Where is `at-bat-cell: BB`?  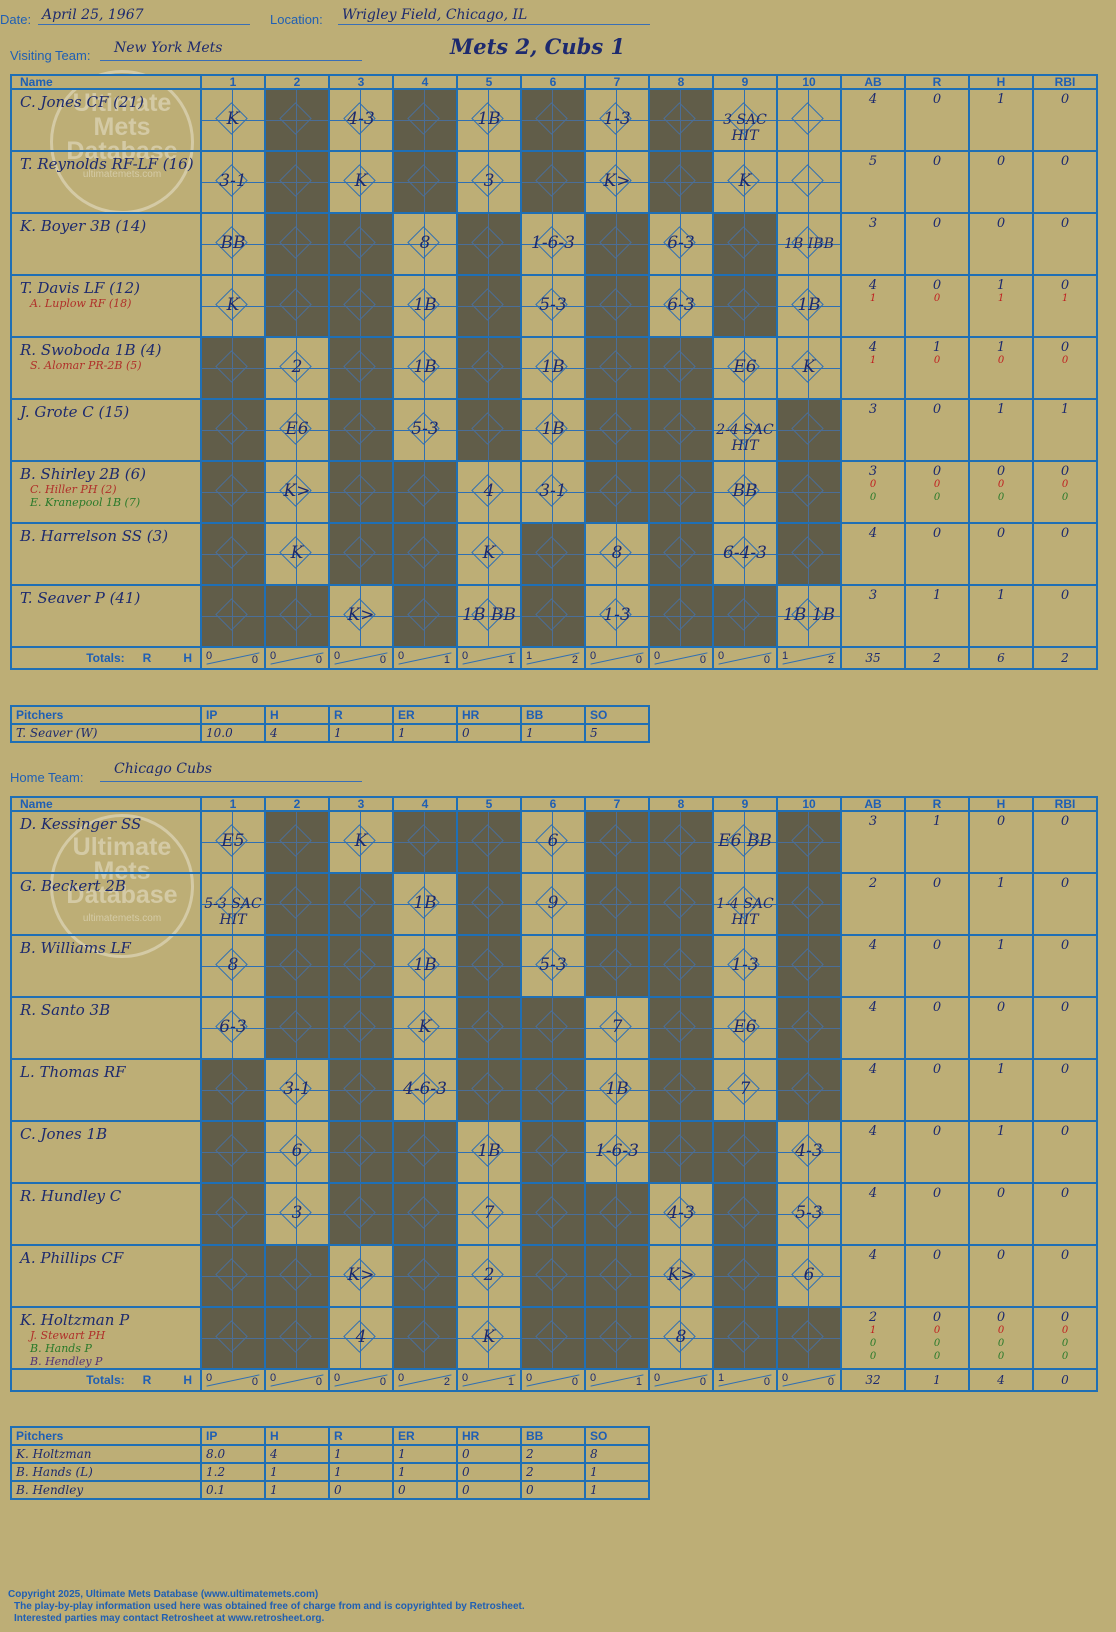 at-bat-cell: BB is located at coordinates (233, 244).